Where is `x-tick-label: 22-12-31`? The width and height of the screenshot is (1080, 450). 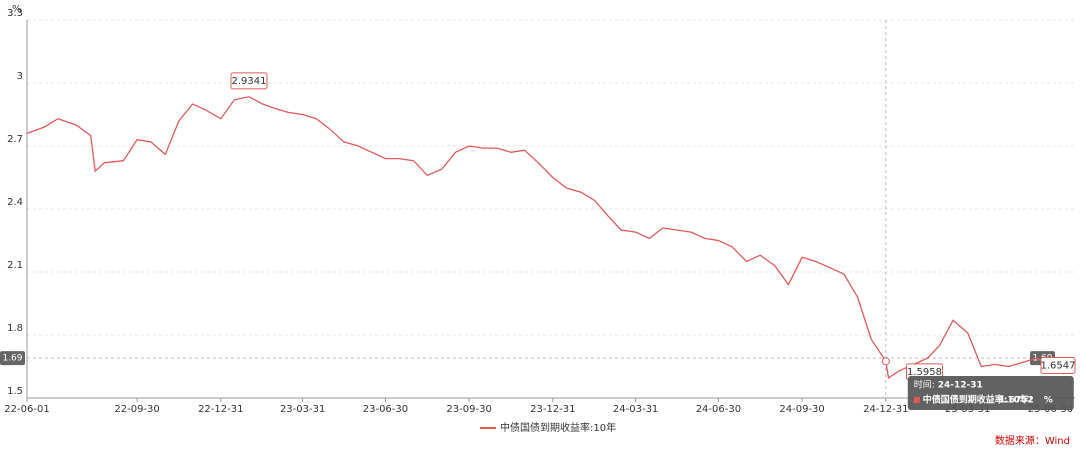 x-tick-label: 22-12-31 is located at coordinates (220, 409).